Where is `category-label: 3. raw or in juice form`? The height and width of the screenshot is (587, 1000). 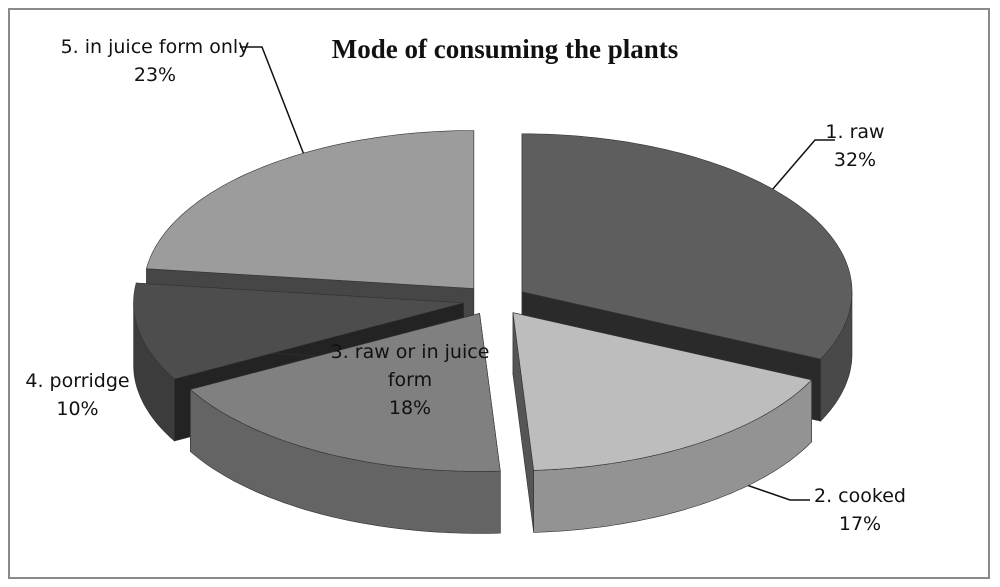
category-label: 3. raw or in juice form is located at coordinates (410, 366).